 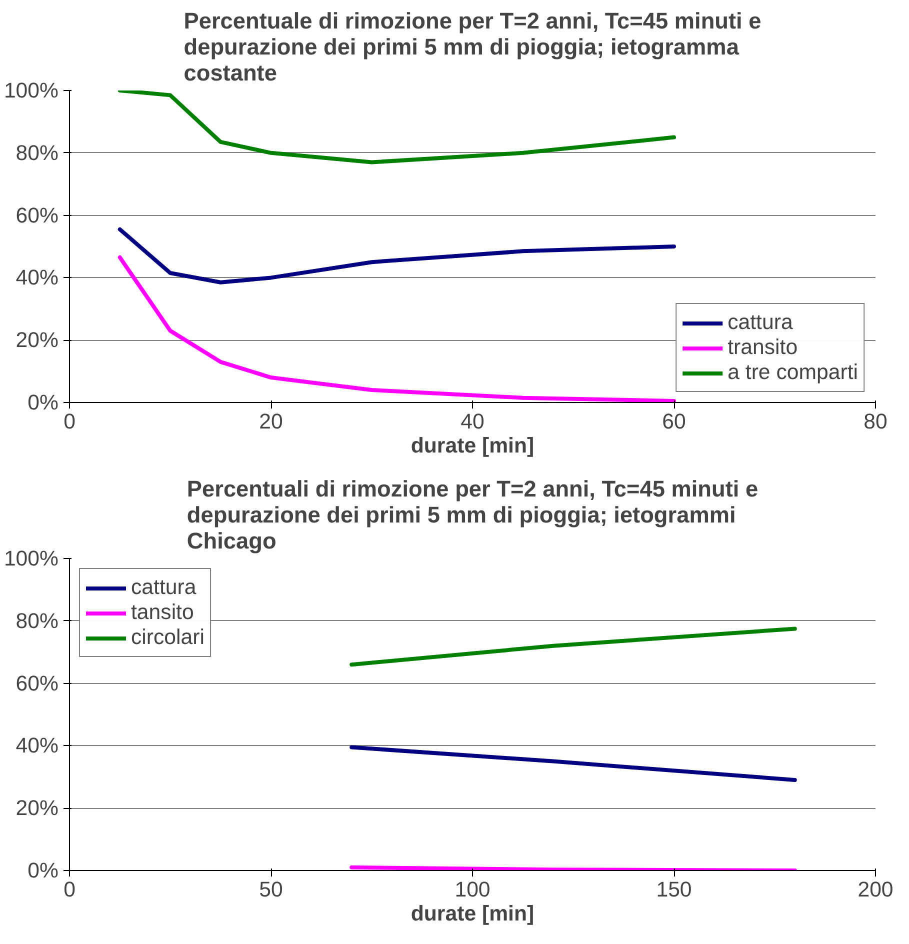 What do you see at coordinates (876, 890) in the screenshot?
I see `x-tick-label: 200` at bounding box center [876, 890].